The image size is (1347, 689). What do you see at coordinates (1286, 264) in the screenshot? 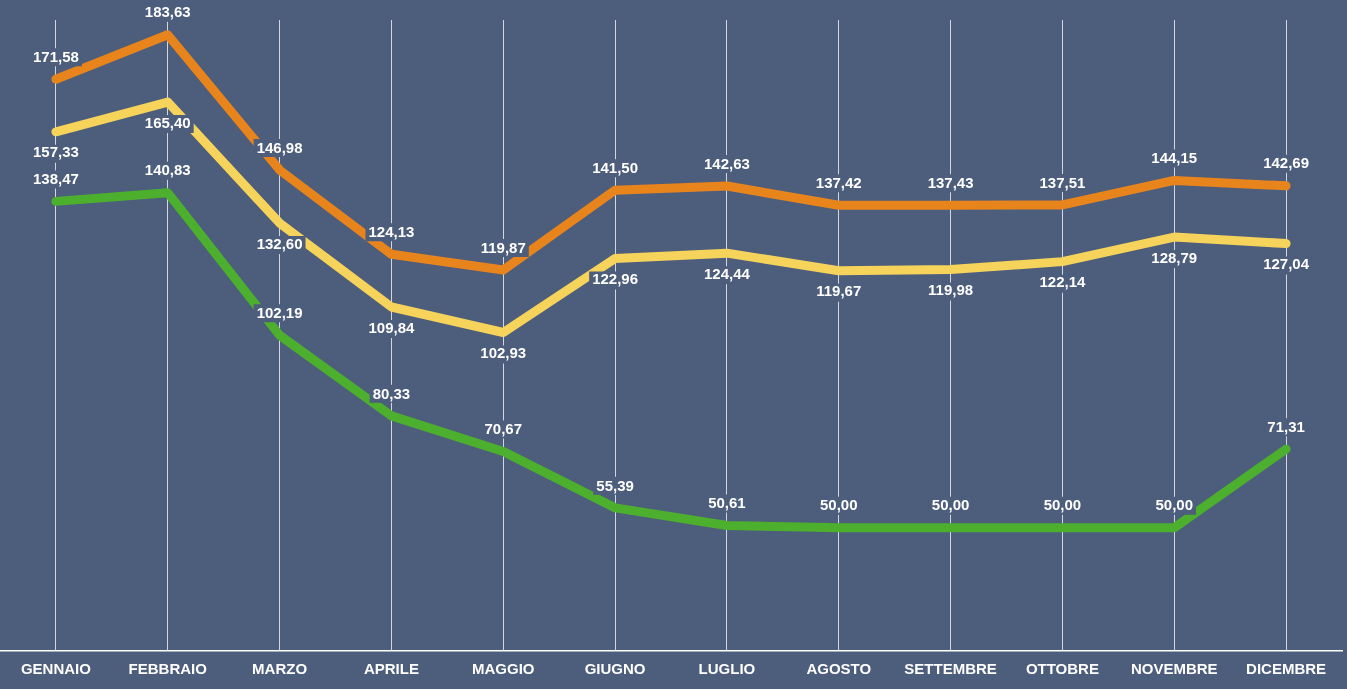
I see `data-label: 127,04` at bounding box center [1286, 264].